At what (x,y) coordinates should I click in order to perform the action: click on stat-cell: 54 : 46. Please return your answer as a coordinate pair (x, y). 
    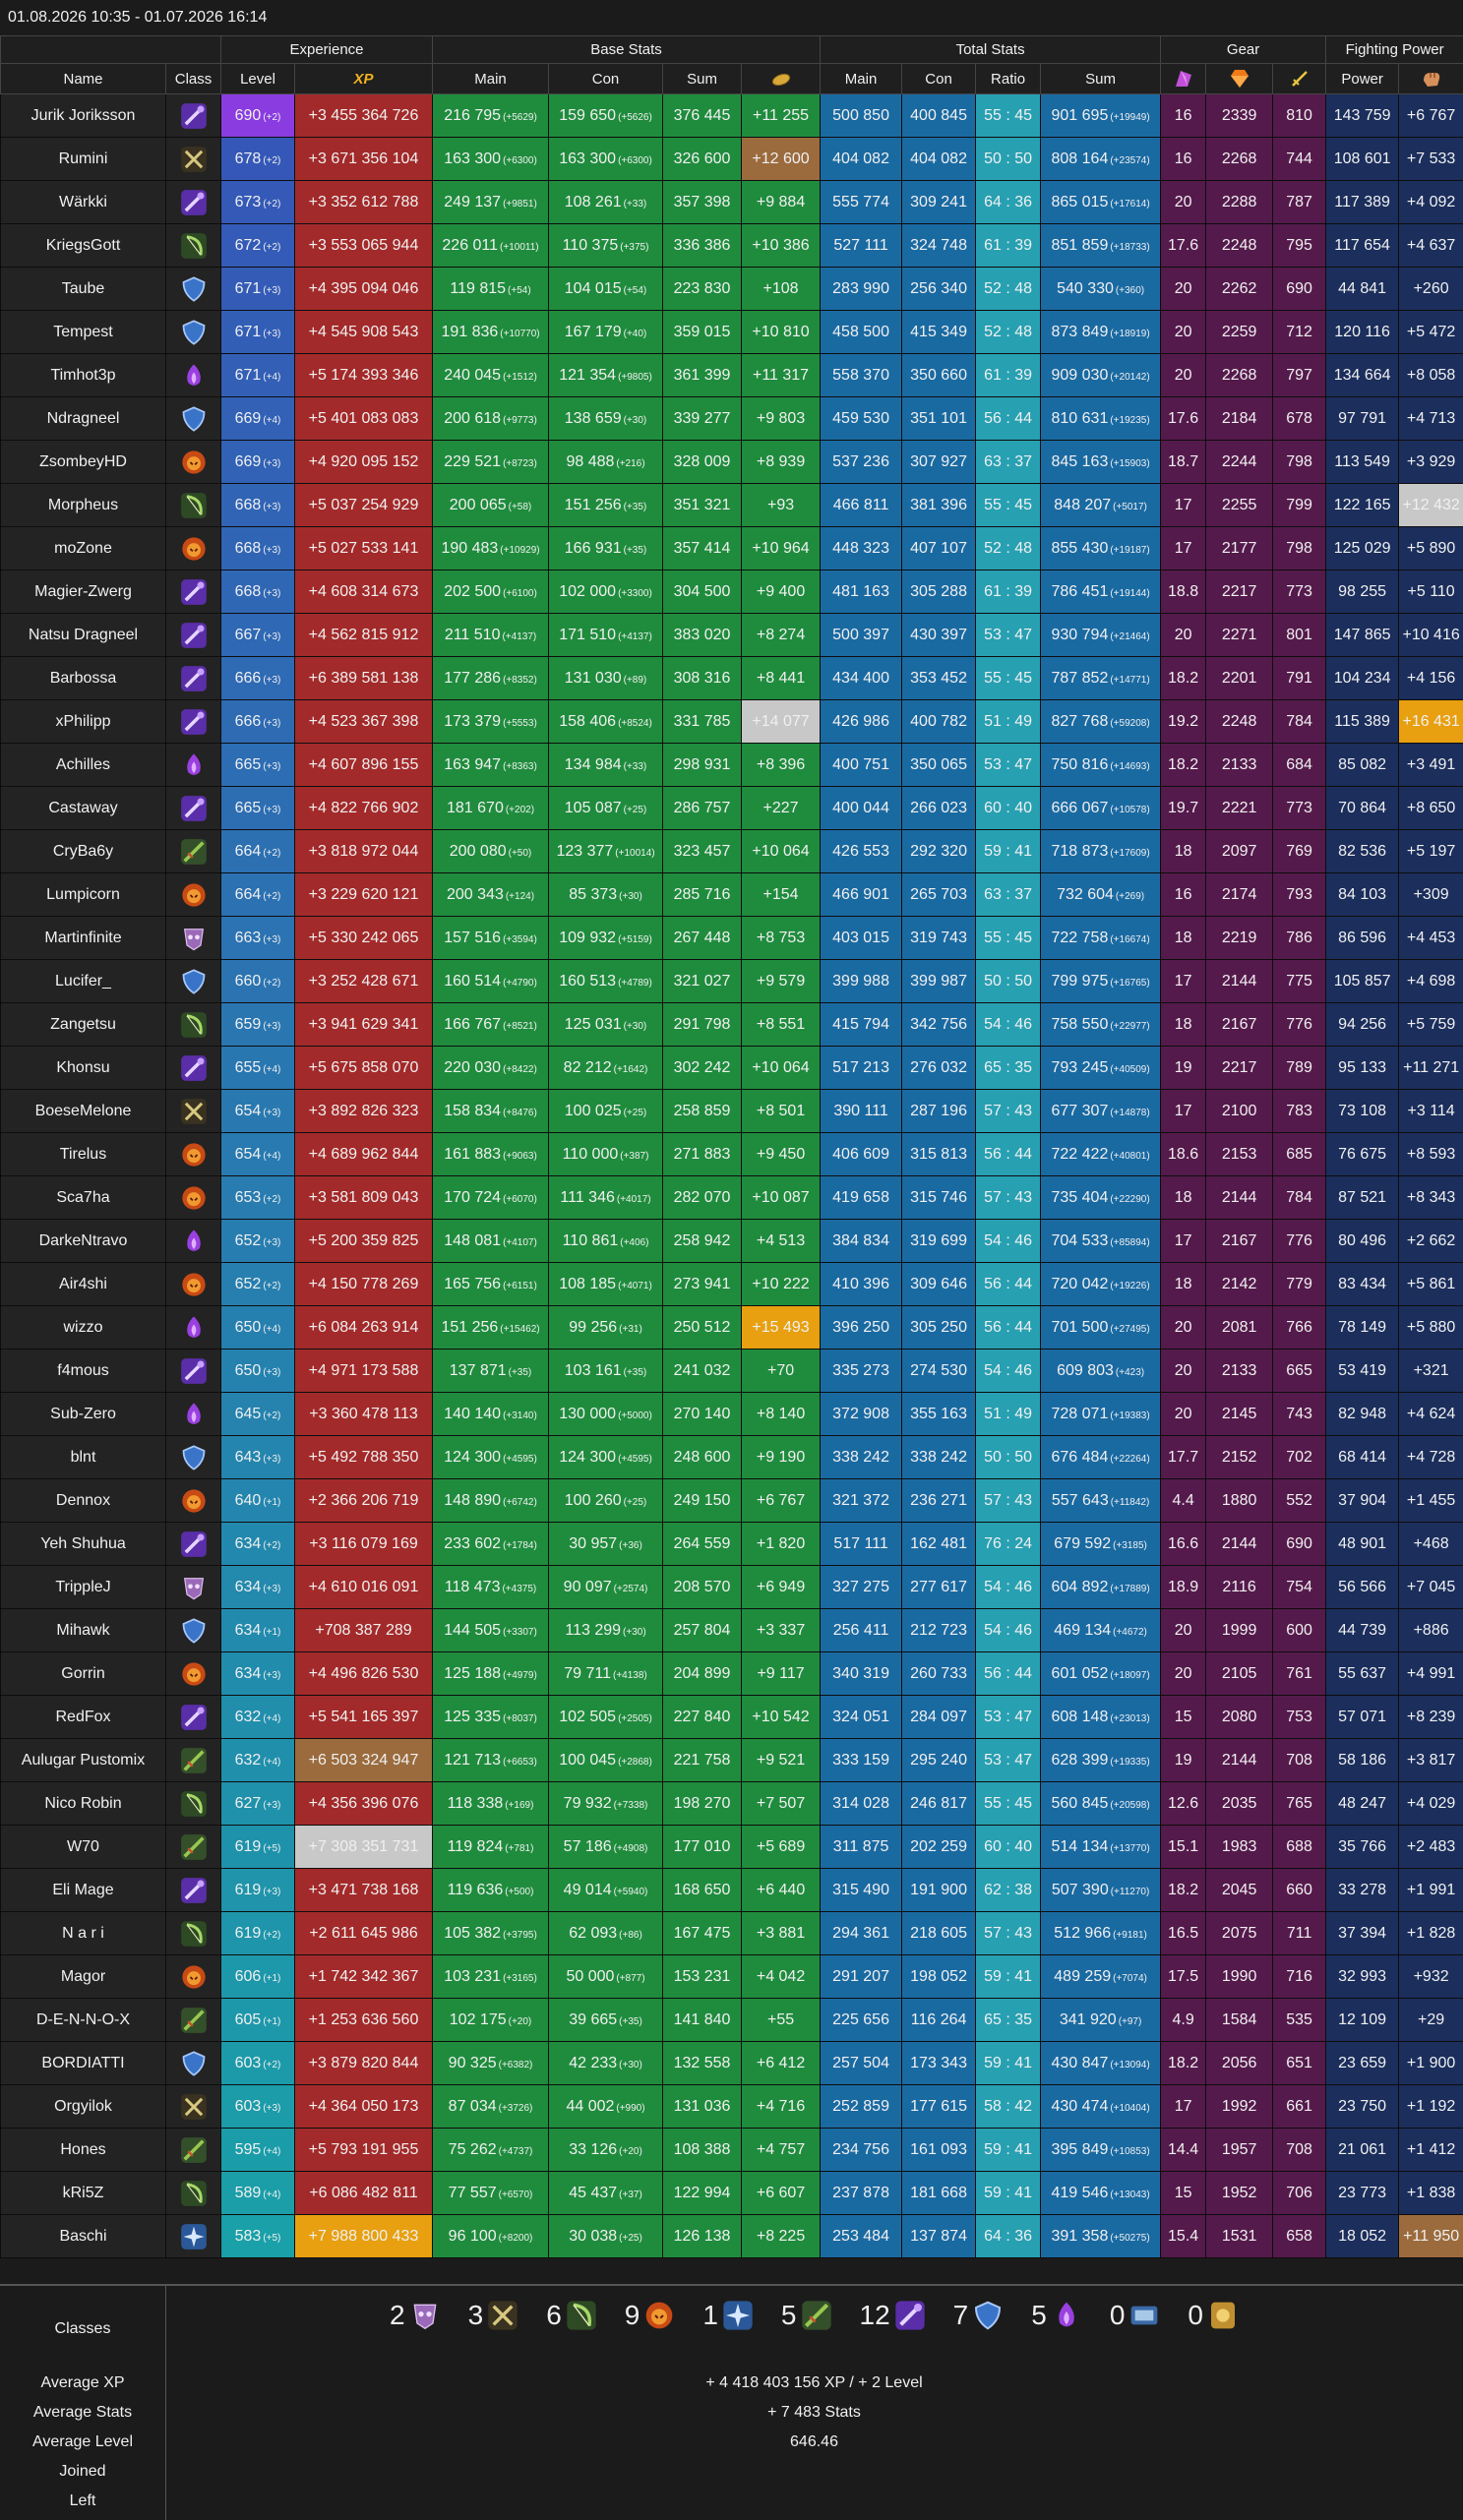
    Looking at the image, I should click on (1008, 1371).